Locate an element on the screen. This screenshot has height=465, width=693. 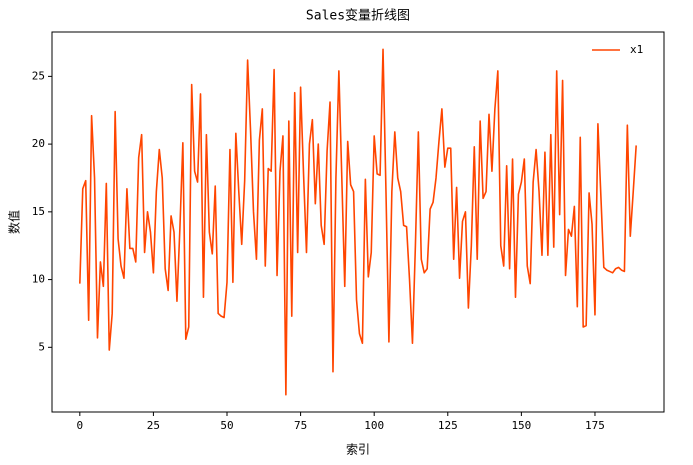
y-tick-label: 10 is located at coordinates (38, 279).